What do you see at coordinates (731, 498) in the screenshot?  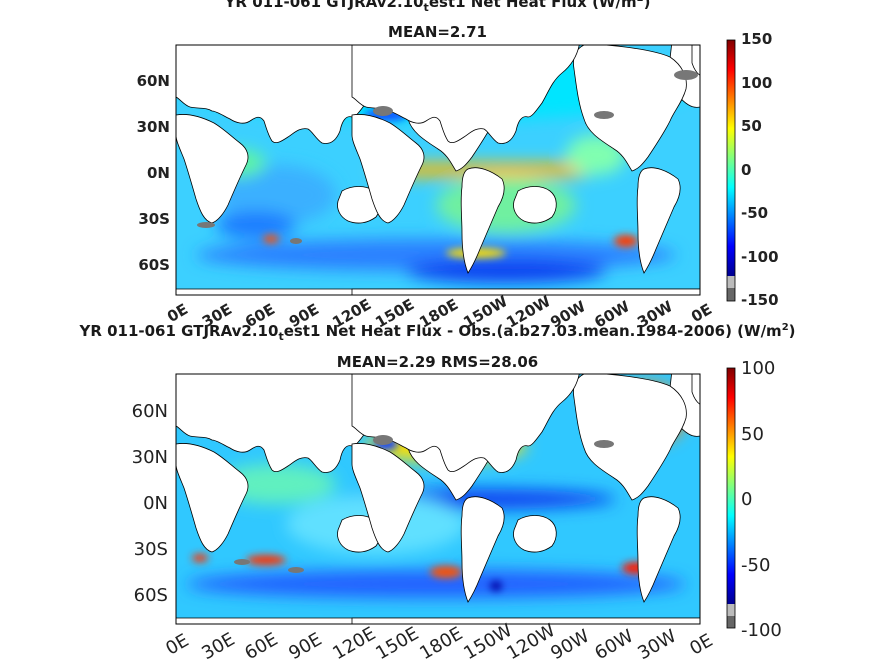 I see `panel2-colorbar` at bounding box center [731, 498].